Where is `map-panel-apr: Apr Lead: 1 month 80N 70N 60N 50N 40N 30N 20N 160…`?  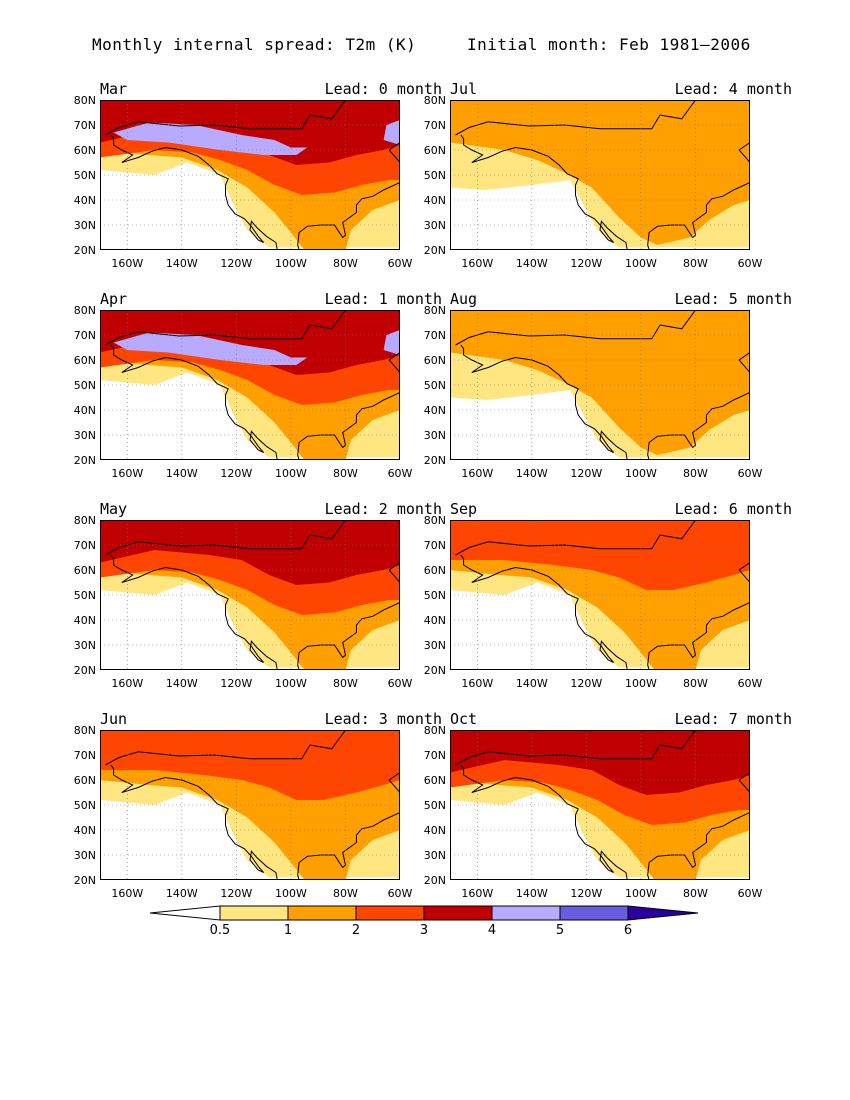 map-panel-apr: Apr Lead: 1 month 80N 70N 60N 50N 40N 30N 20N 160… is located at coordinates (262, 385).